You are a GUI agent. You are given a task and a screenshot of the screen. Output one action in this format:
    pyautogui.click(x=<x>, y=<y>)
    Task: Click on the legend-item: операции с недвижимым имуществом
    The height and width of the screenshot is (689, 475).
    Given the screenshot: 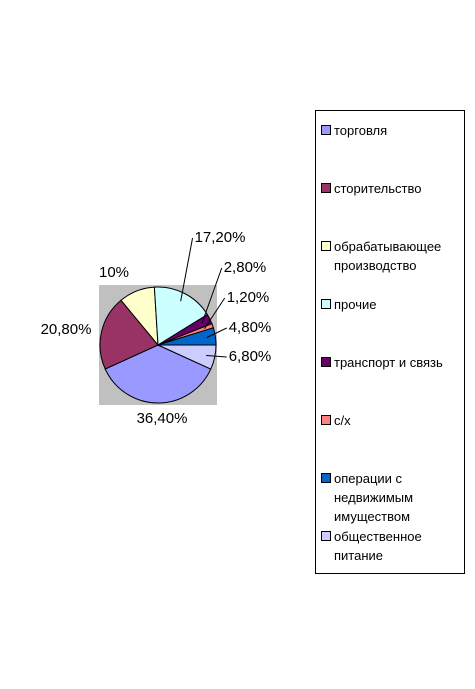 What is the action you would take?
    pyautogui.click(x=391, y=497)
    